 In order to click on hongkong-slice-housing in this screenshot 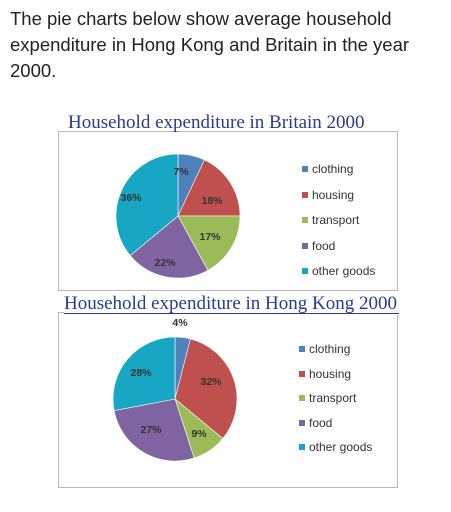, I will do `click(206, 388)`.